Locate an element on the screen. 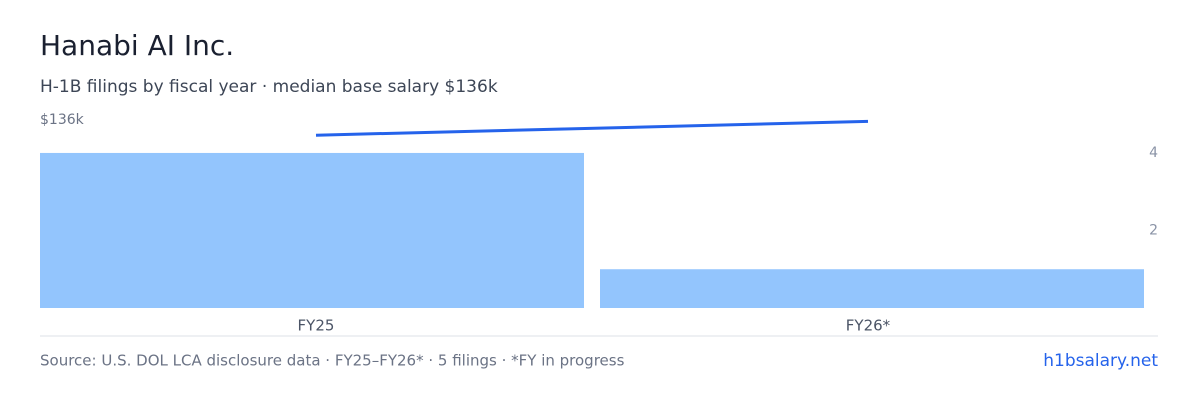 The width and height of the screenshot is (1200, 400). y2-tick-label: $136k is located at coordinates (62, 120).